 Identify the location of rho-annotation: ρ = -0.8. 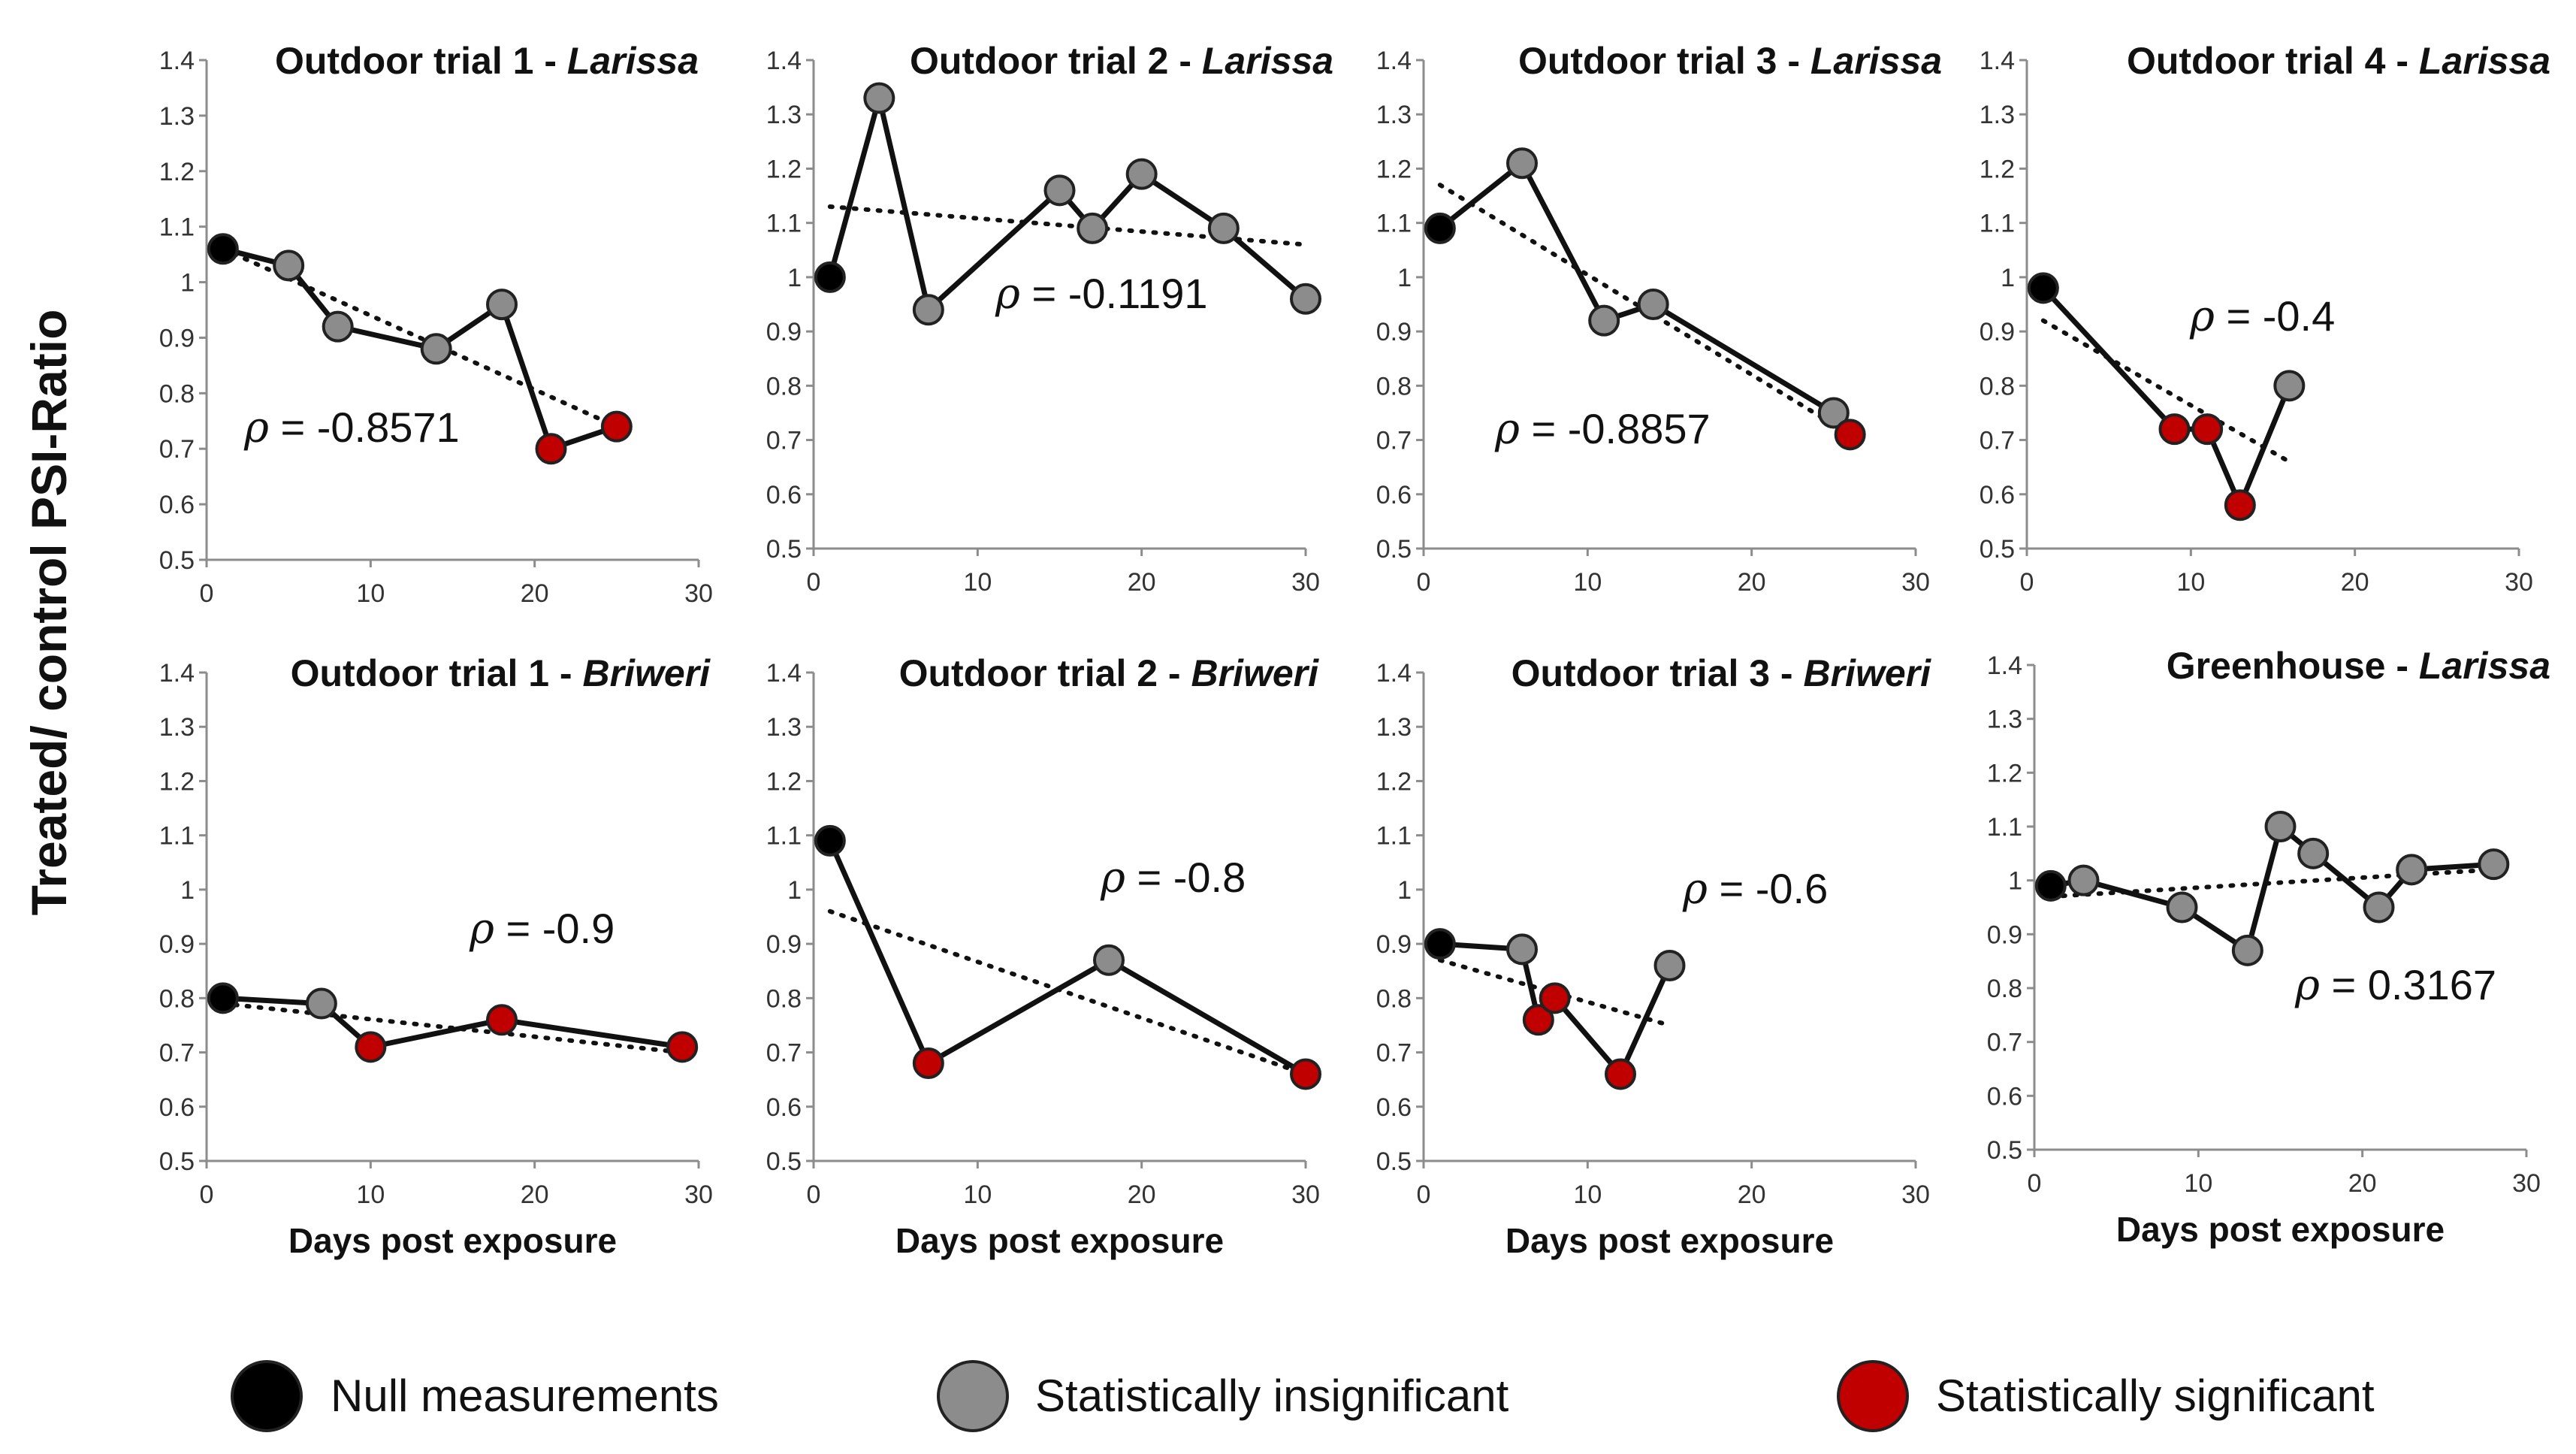
(1173, 878).